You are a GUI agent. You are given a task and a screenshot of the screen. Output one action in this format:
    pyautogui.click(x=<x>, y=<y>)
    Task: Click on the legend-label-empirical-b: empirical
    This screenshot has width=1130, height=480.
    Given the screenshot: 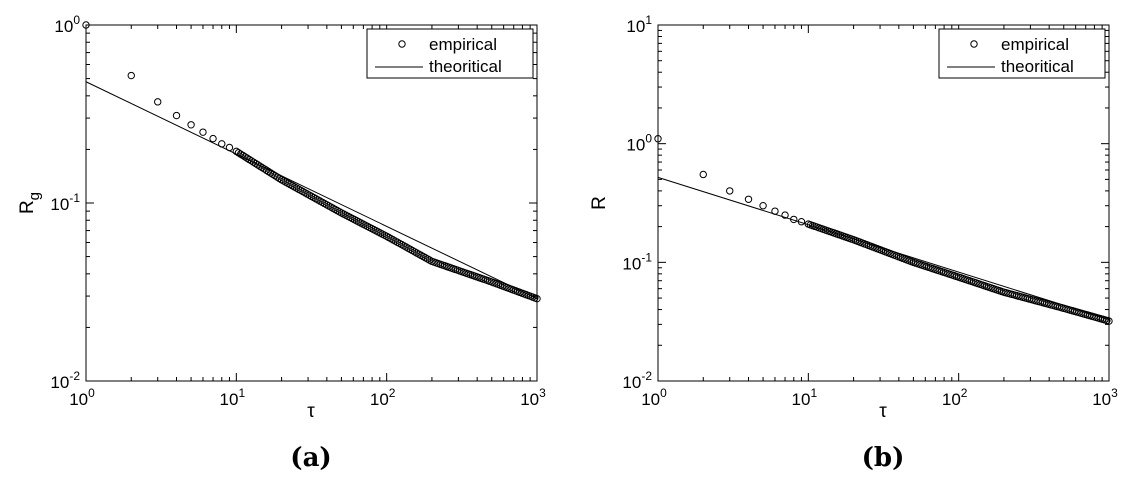 What is the action you would take?
    pyautogui.click(x=1035, y=44)
    